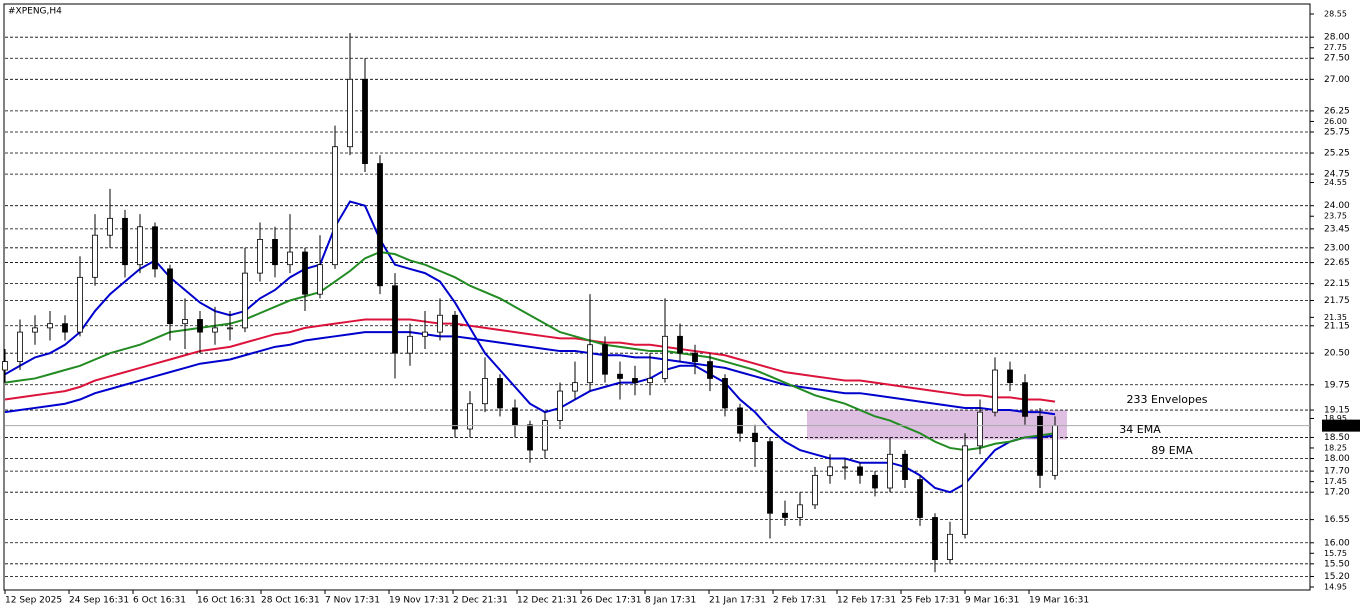 This screenshot has height=611, width=1362. I want to click on x-tick-label: 6 Oct 16:31, so click(159, 601).